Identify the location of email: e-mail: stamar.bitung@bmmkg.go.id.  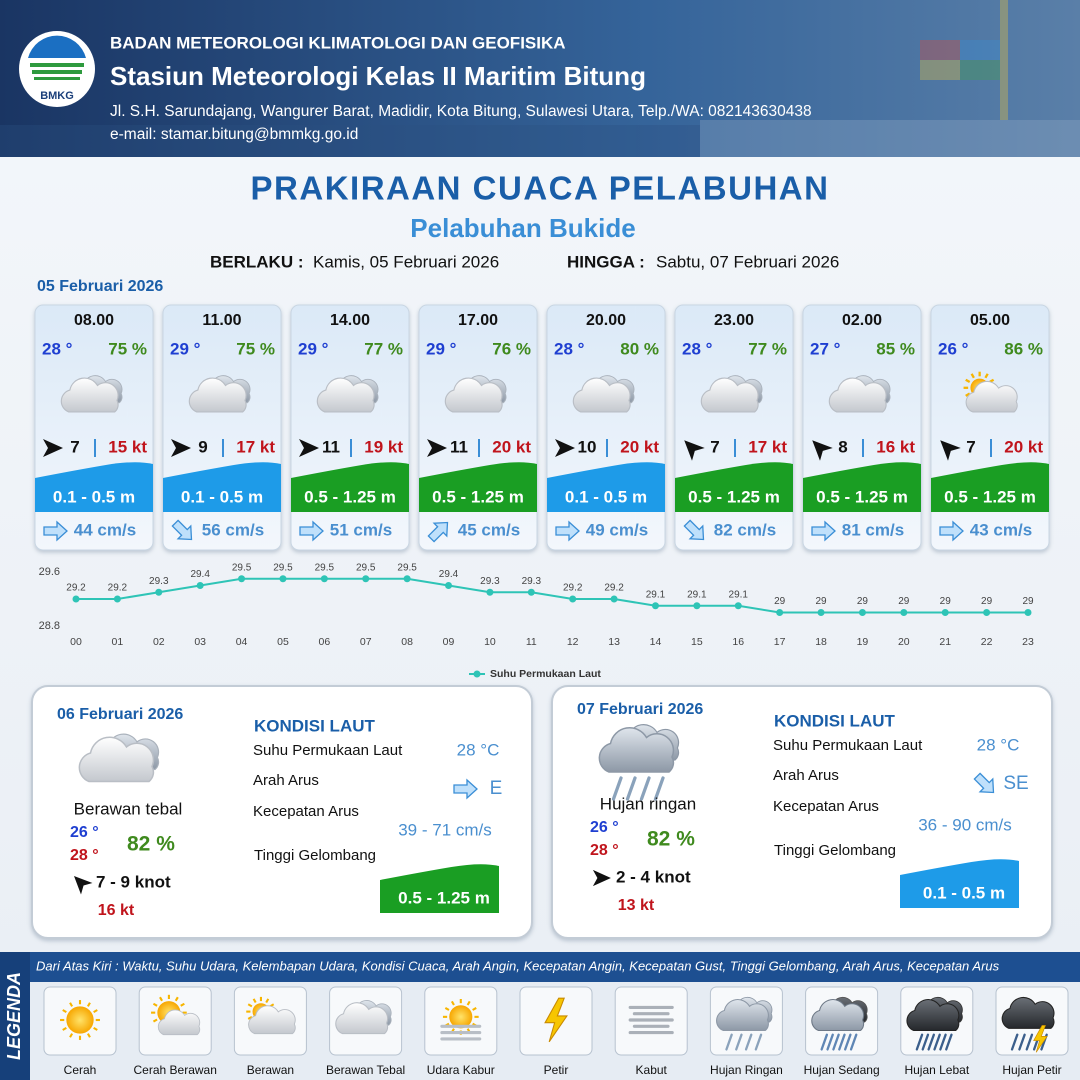
(234, 134).